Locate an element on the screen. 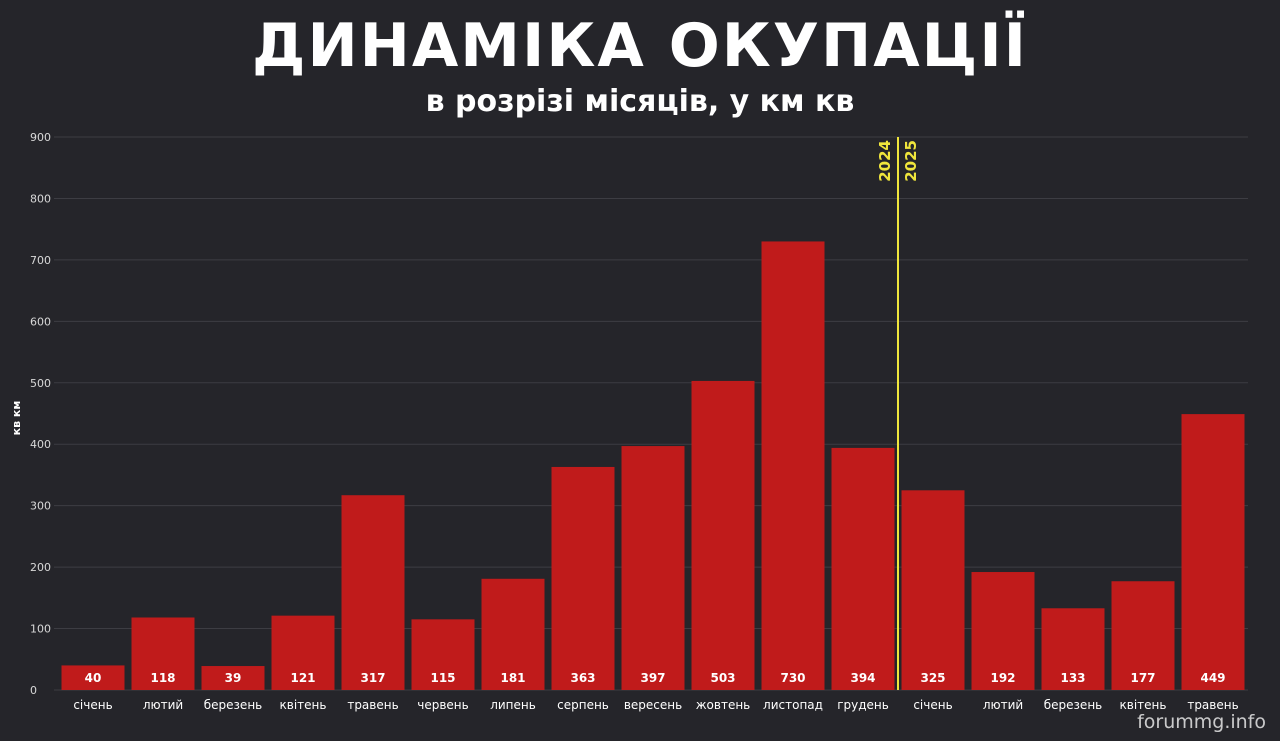  y-tick-label: 800 is located at coordinates (40, 198).